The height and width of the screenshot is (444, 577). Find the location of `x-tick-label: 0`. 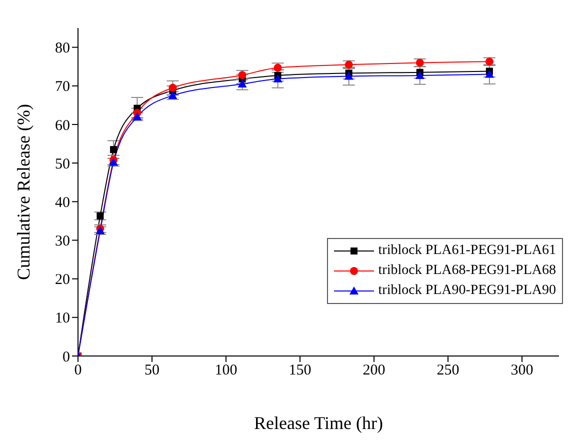

x-tick-label: 0 is located at coordinates (78, 370).